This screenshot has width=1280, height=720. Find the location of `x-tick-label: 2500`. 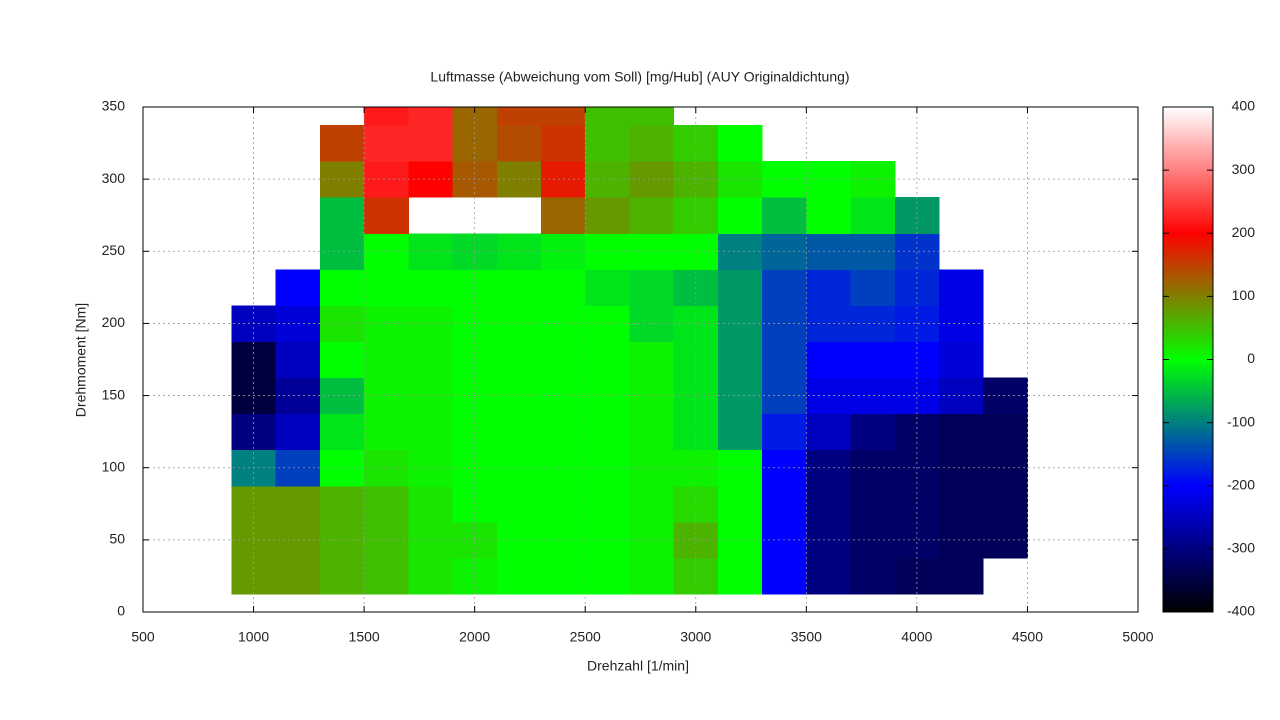

x-tick-label: 2500 is located at coordinates (585, 637).